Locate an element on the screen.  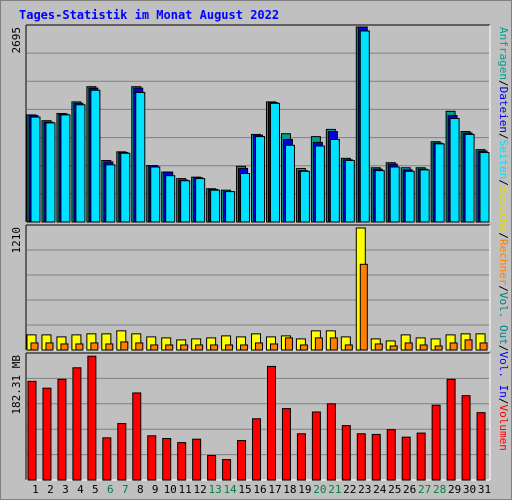
x-tick-label-day-12: 12 is located at coordinates (200, 489).